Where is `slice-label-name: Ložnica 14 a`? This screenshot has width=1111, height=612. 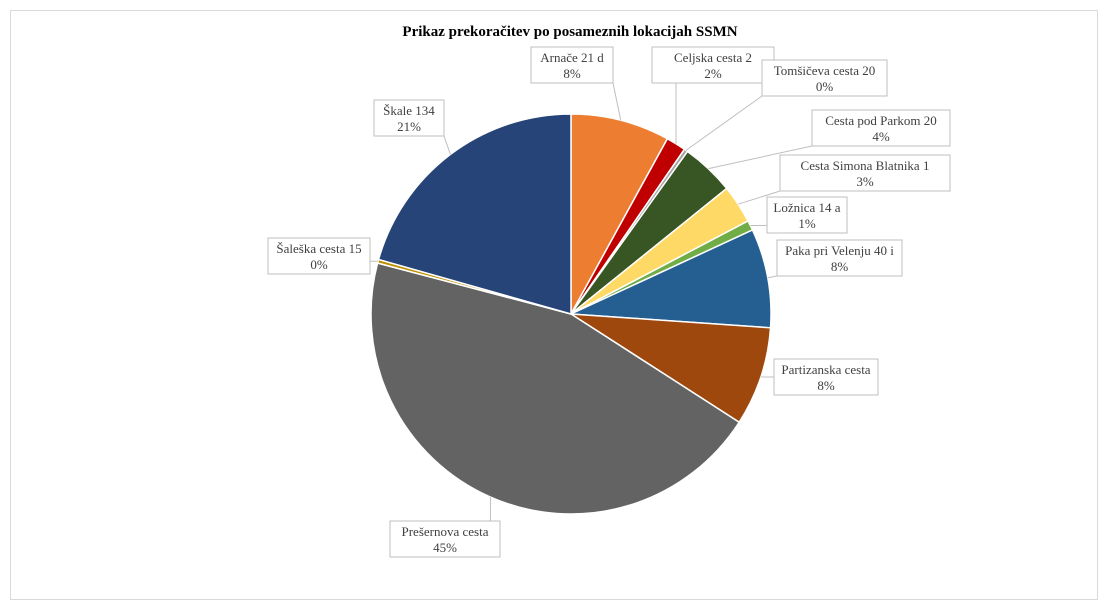 slice-label-name: Ložnica 14 a is located at coordinates (806, 207).